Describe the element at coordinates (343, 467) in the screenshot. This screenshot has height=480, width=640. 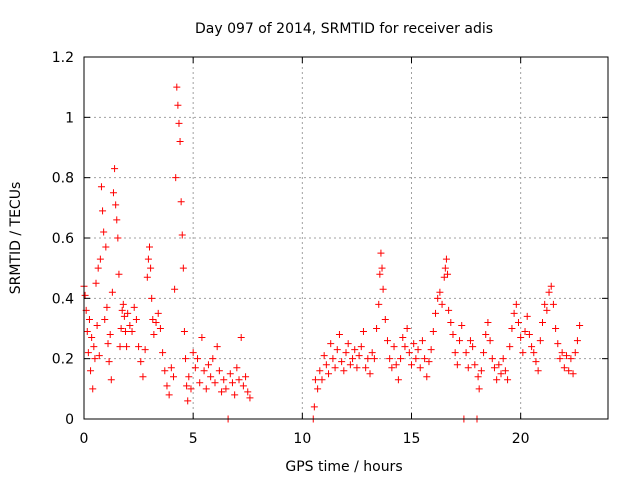
I see `x-axis-label: GPS time / hours` at that location.